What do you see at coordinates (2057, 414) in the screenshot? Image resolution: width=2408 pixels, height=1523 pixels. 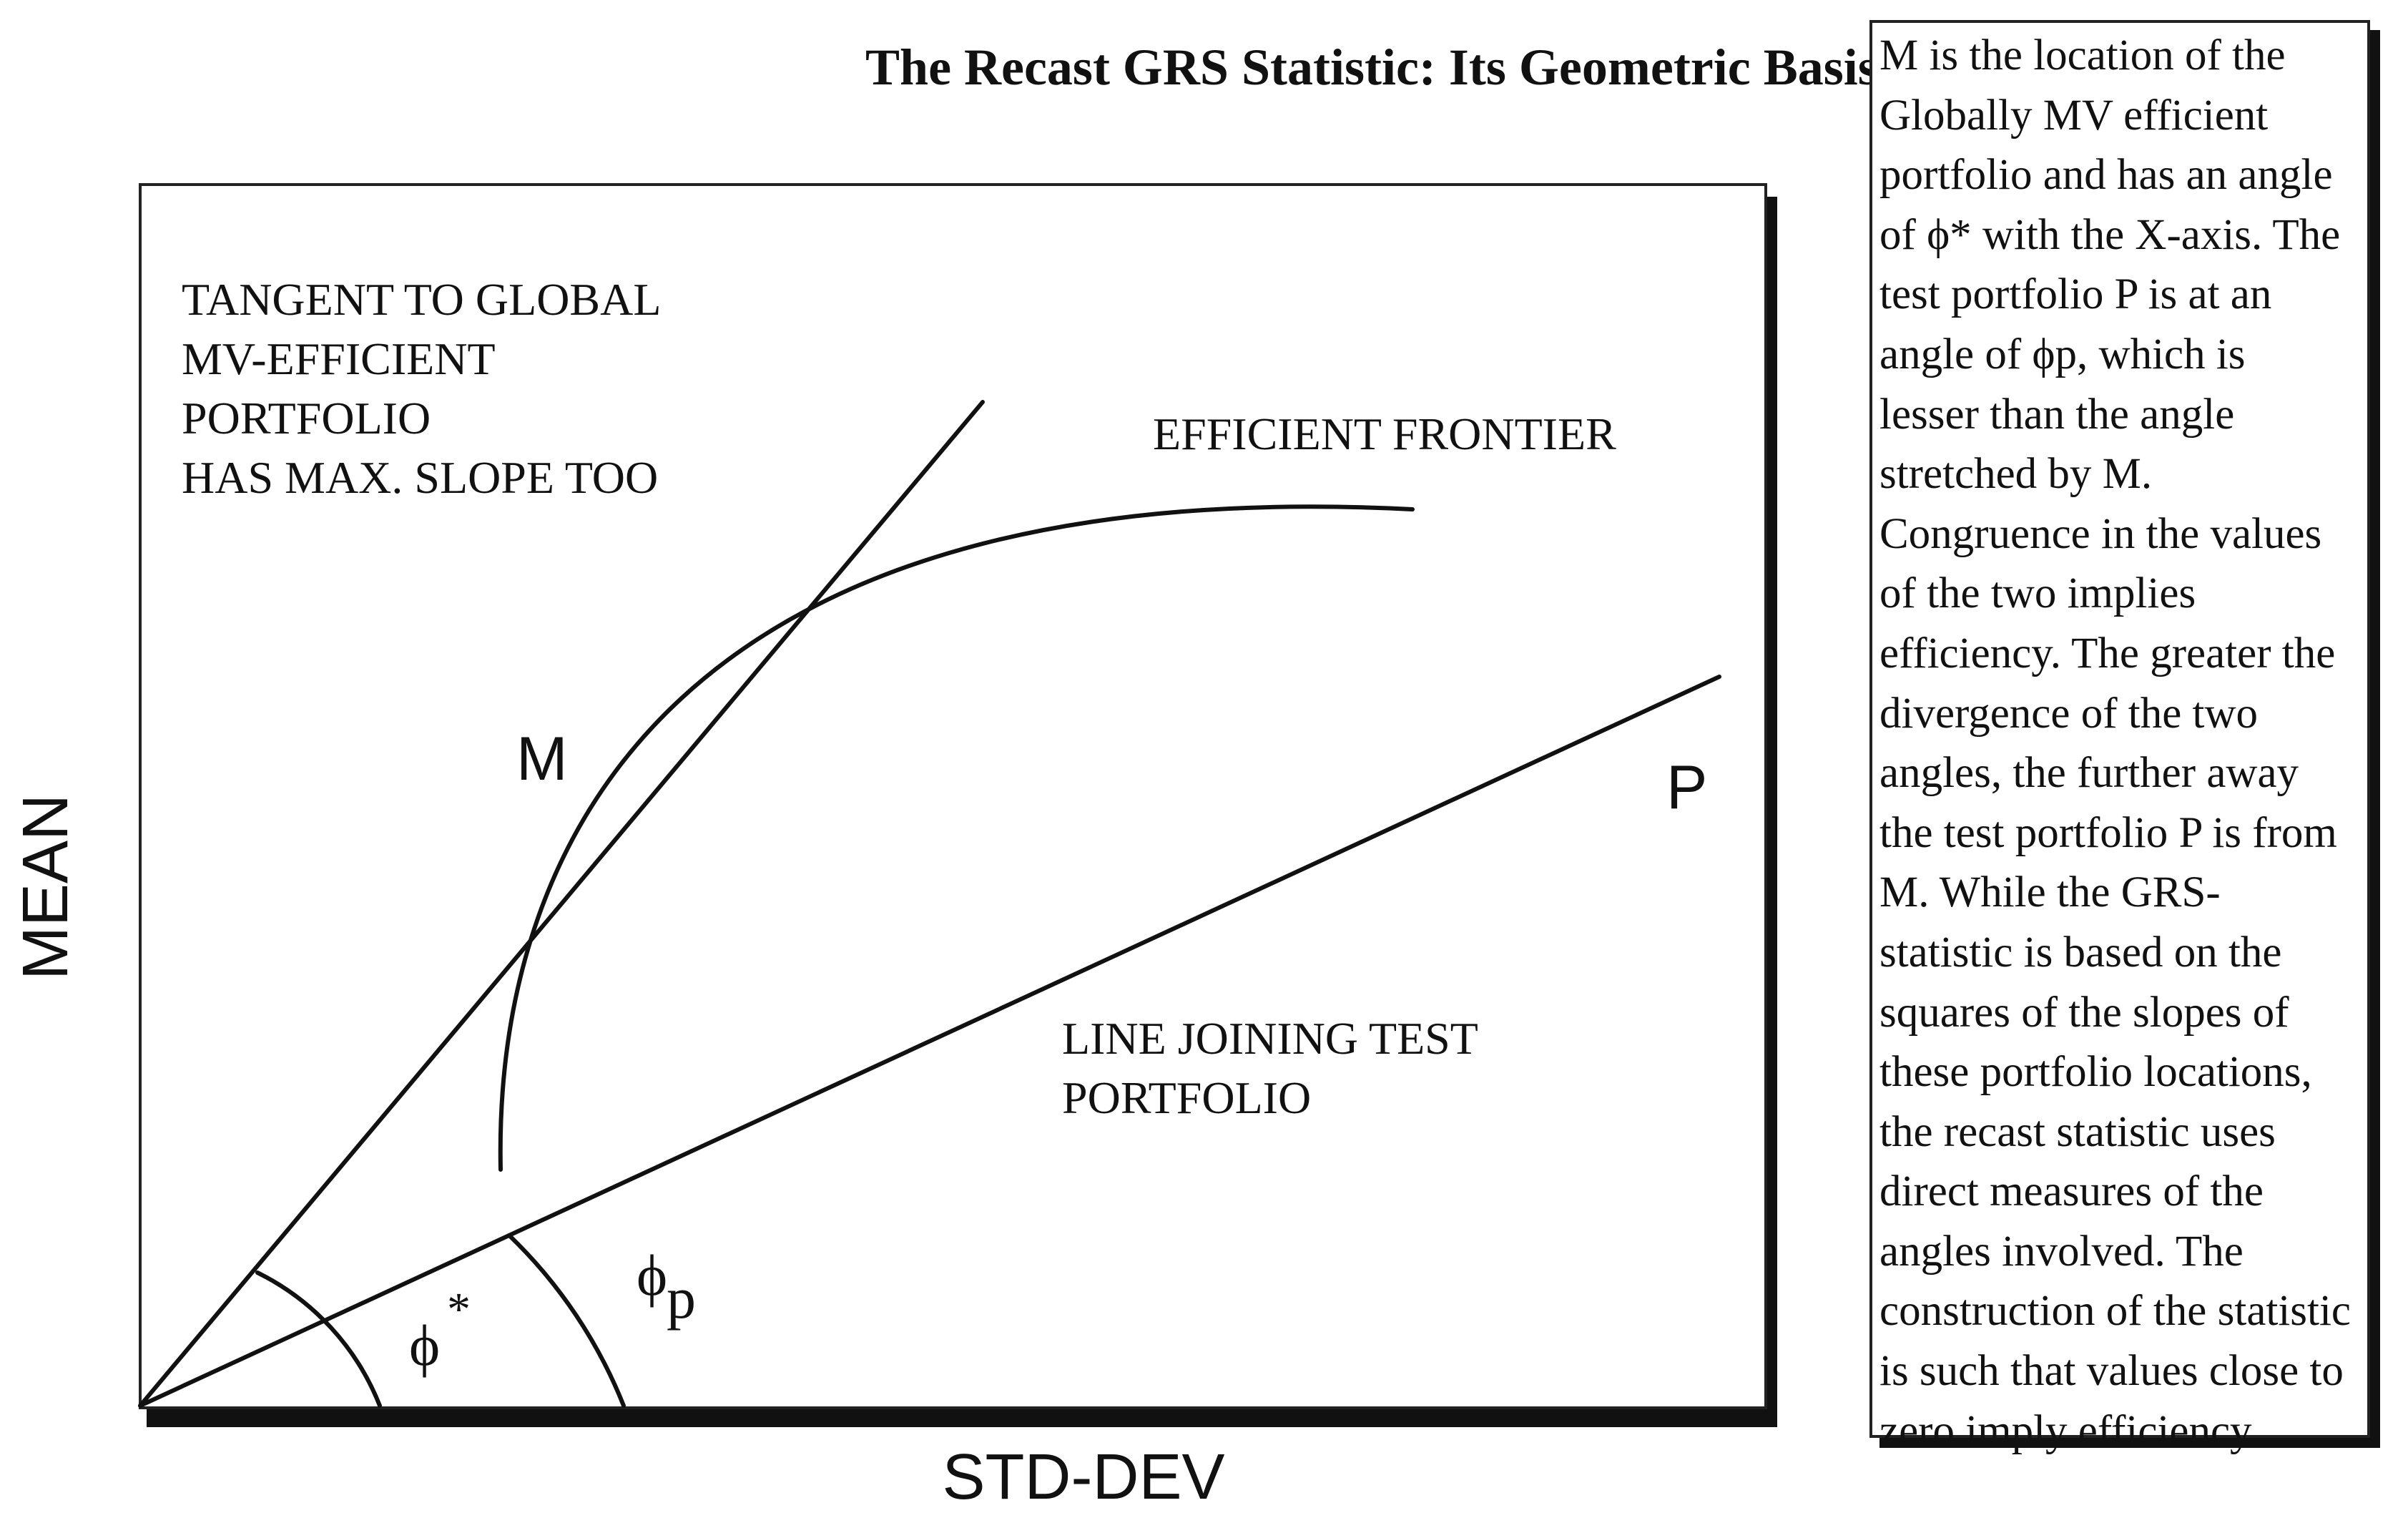 I see `explanation-line: lesser than the angle` at bounding box center [2057, 414].